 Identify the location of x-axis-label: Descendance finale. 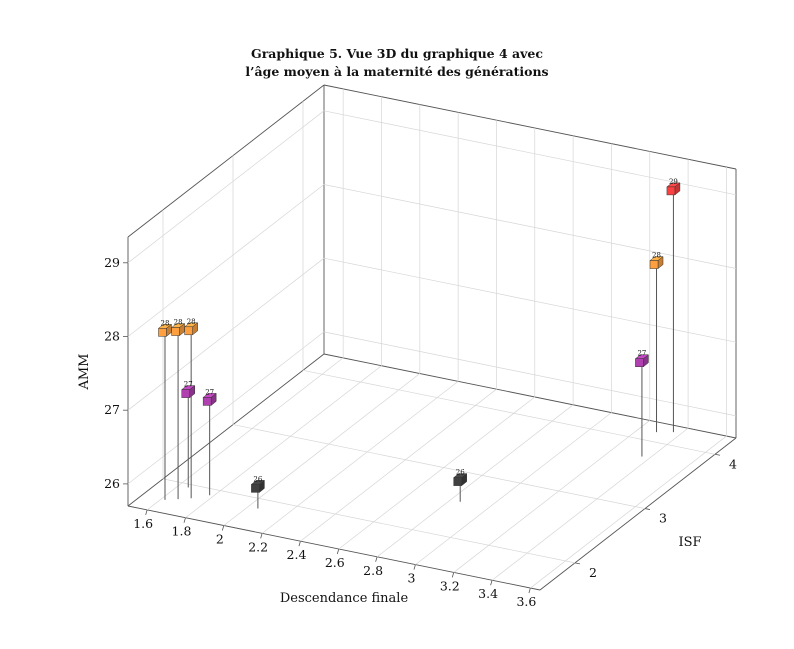
(344, 598).